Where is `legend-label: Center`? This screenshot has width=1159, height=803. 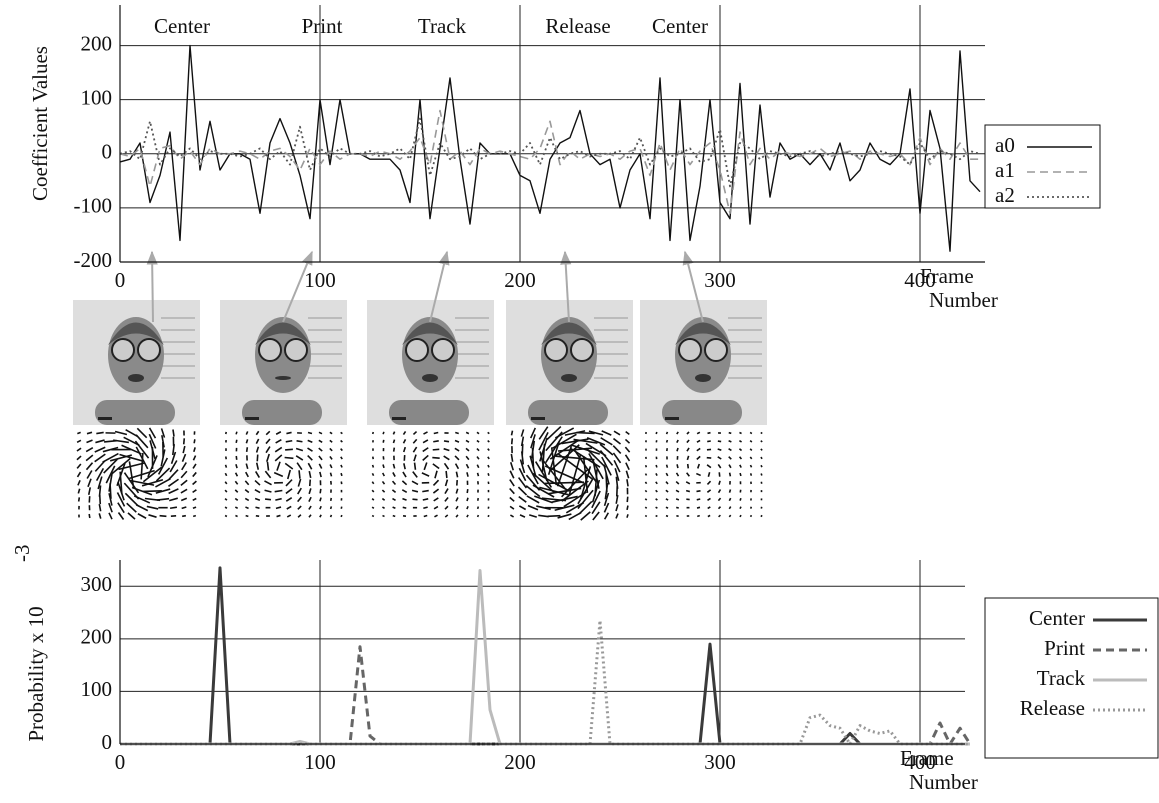 legend-label: Center is located at coordinates (1057, 618).